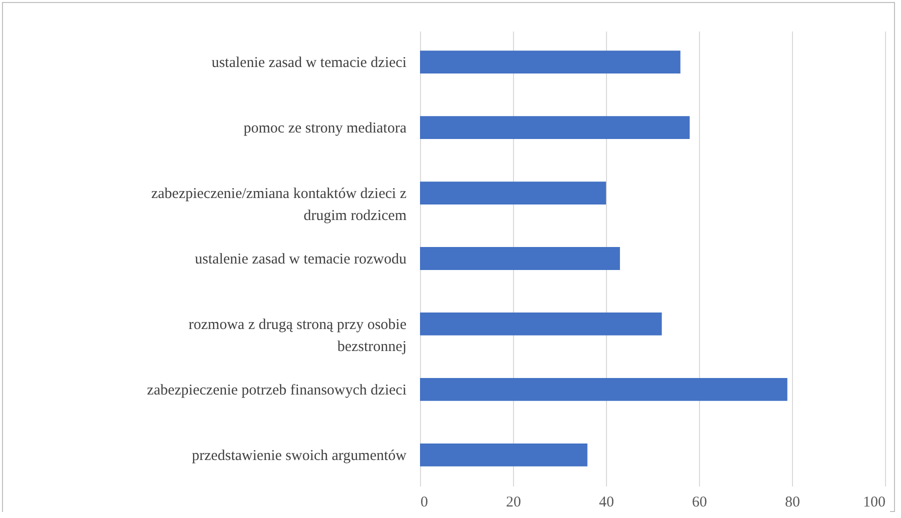  Describe the element at coordinates (300, 260) in the screenshot. I see `y-tick-label: ustalenie zasad w temacie rozwodu` at that location.